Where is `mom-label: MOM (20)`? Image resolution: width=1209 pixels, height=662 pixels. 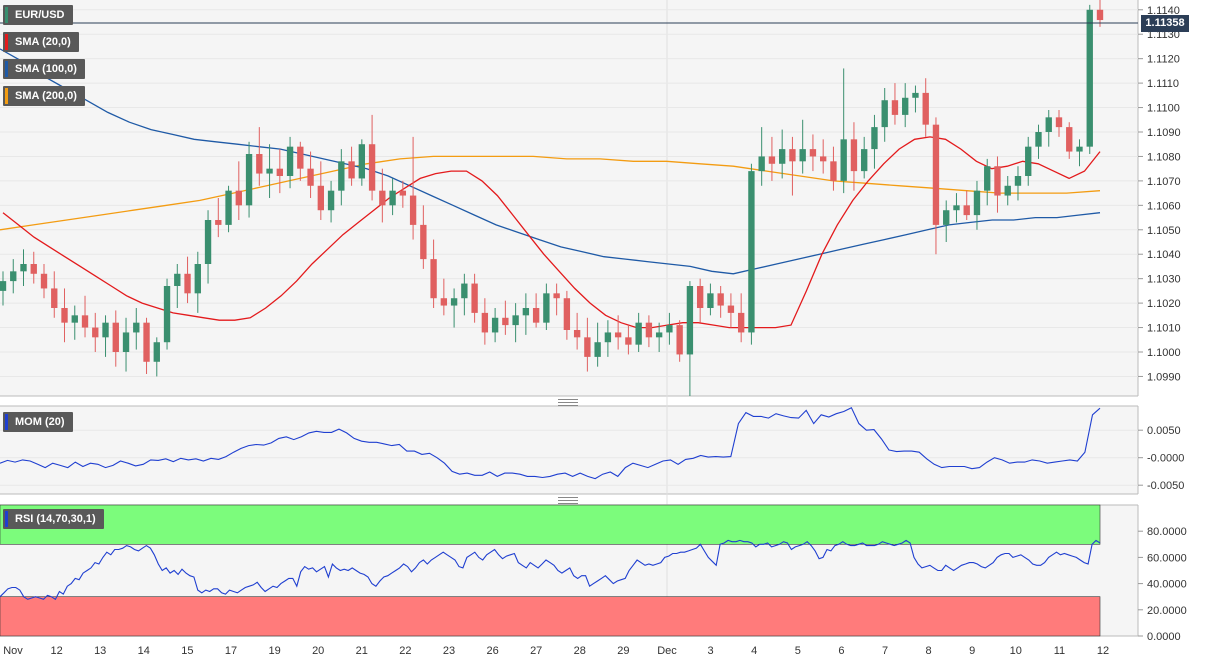 mom-label: MOM (20) is located at coordinates (40, 422).